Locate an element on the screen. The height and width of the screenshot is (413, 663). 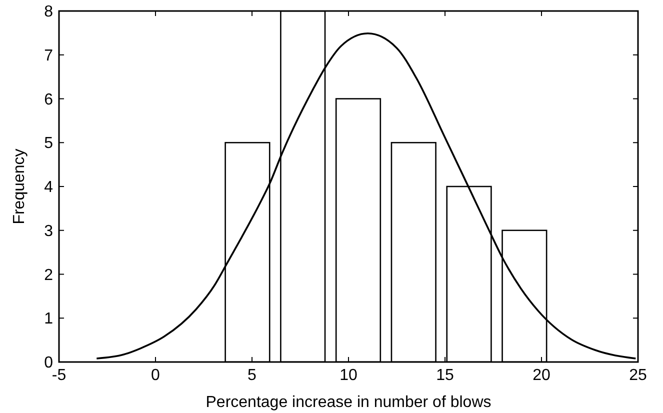
x-axis-title: Percentage increase in number of blows is located at coordinates (349, 402).